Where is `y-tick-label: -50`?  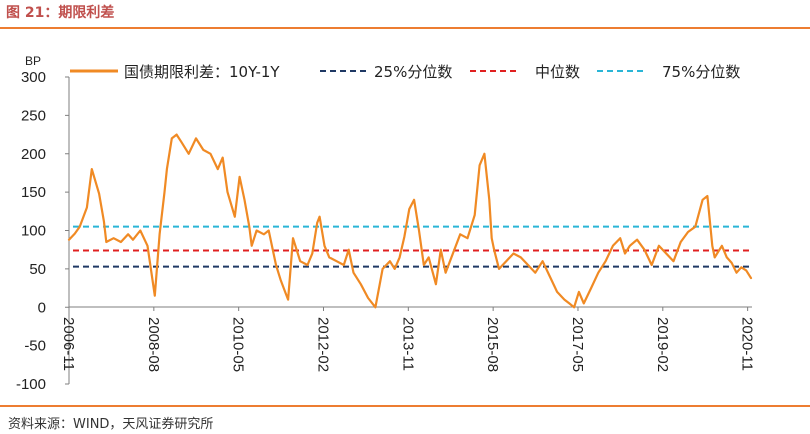
y-tick-label: -50 is located at coordinates (35, 346).